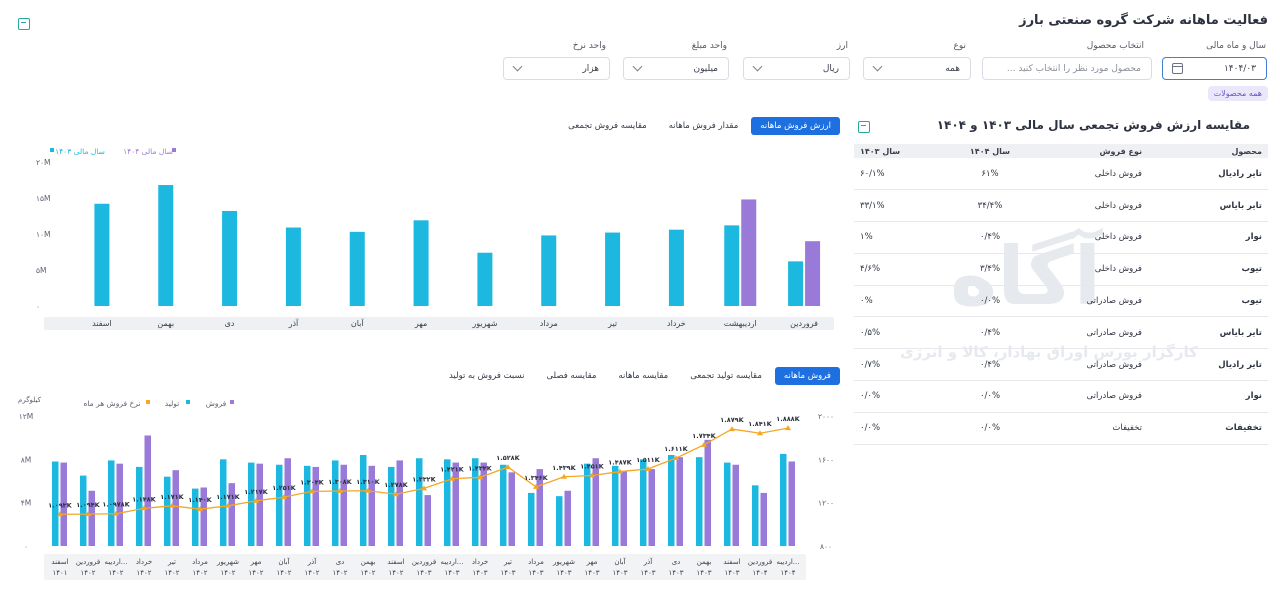  I want to click on rate-data-label: ۱.۴۸۷K, so click(620, 463).